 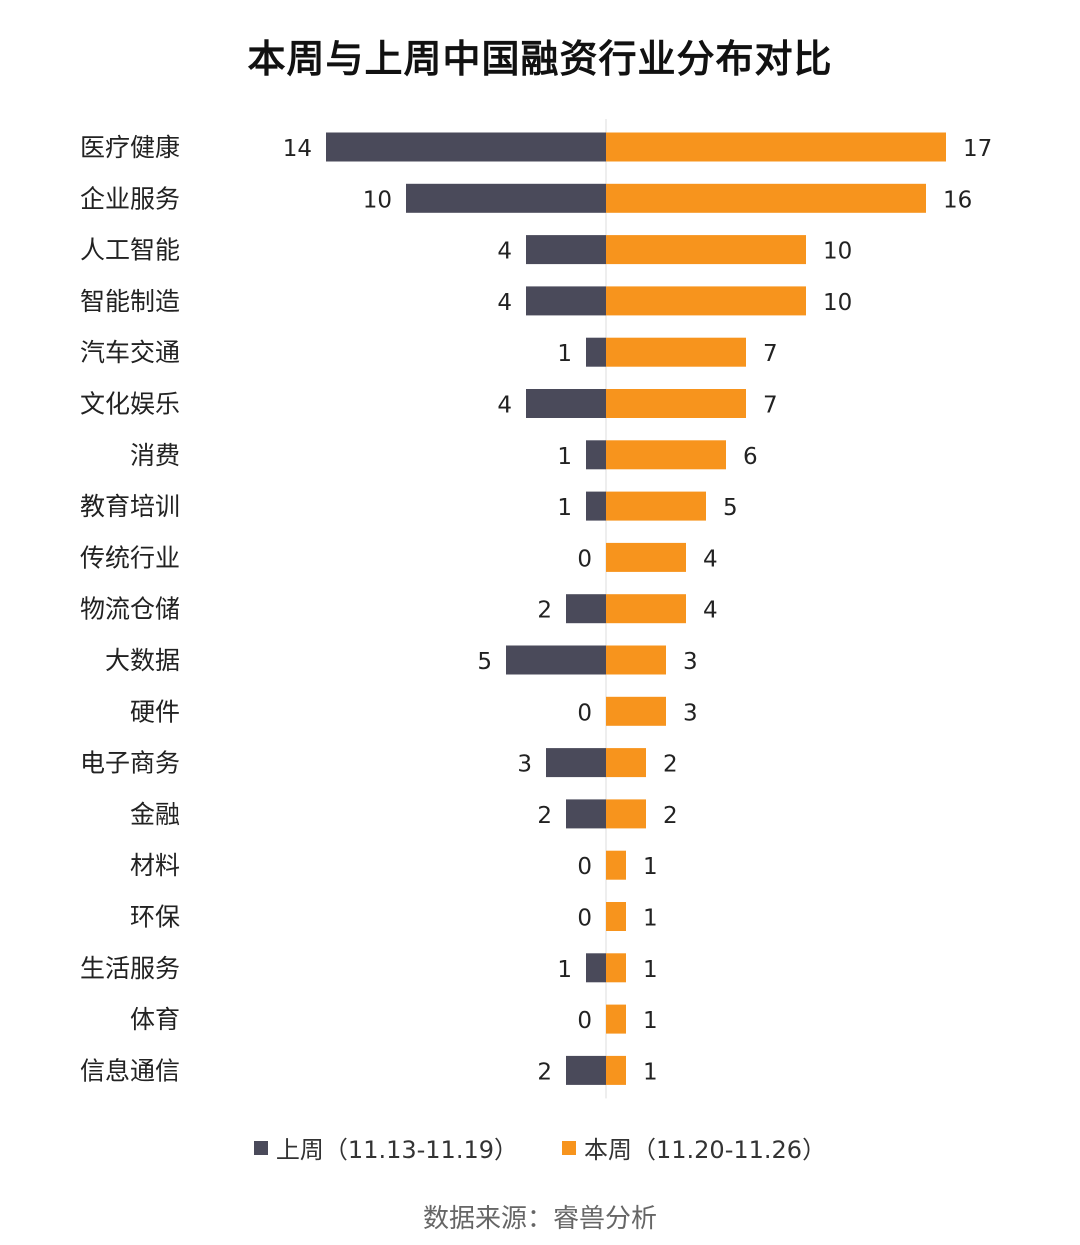 What do you see at coordinates (484, 662) in the screenshot?
I see `value-label-last-week: 5` at bounding box center [484, 662].